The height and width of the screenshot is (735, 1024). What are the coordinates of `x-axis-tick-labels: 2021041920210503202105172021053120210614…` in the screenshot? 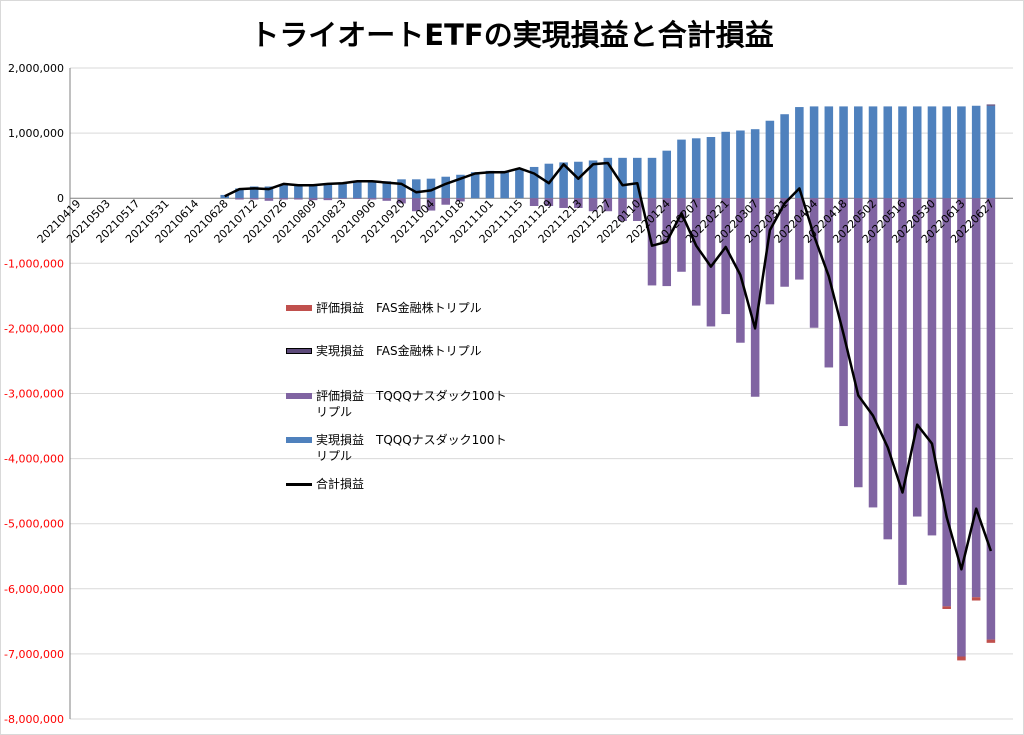 It's located at (516, 221).